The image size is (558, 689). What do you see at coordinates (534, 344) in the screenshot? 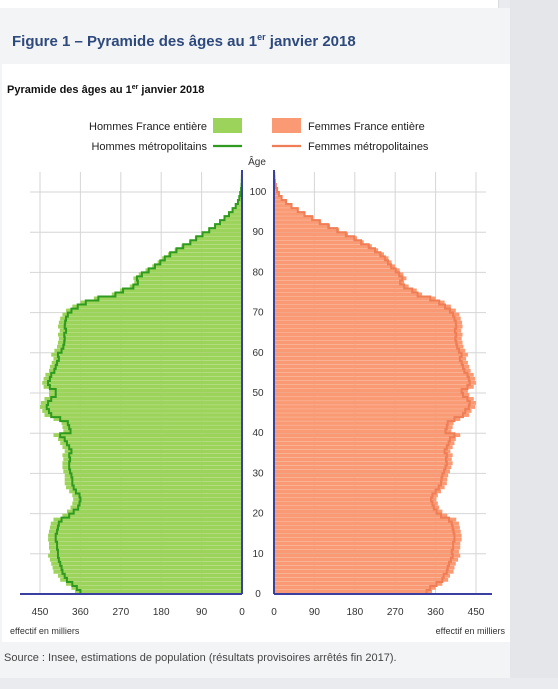
I see `right-shade` at bounding box center [534, 344].